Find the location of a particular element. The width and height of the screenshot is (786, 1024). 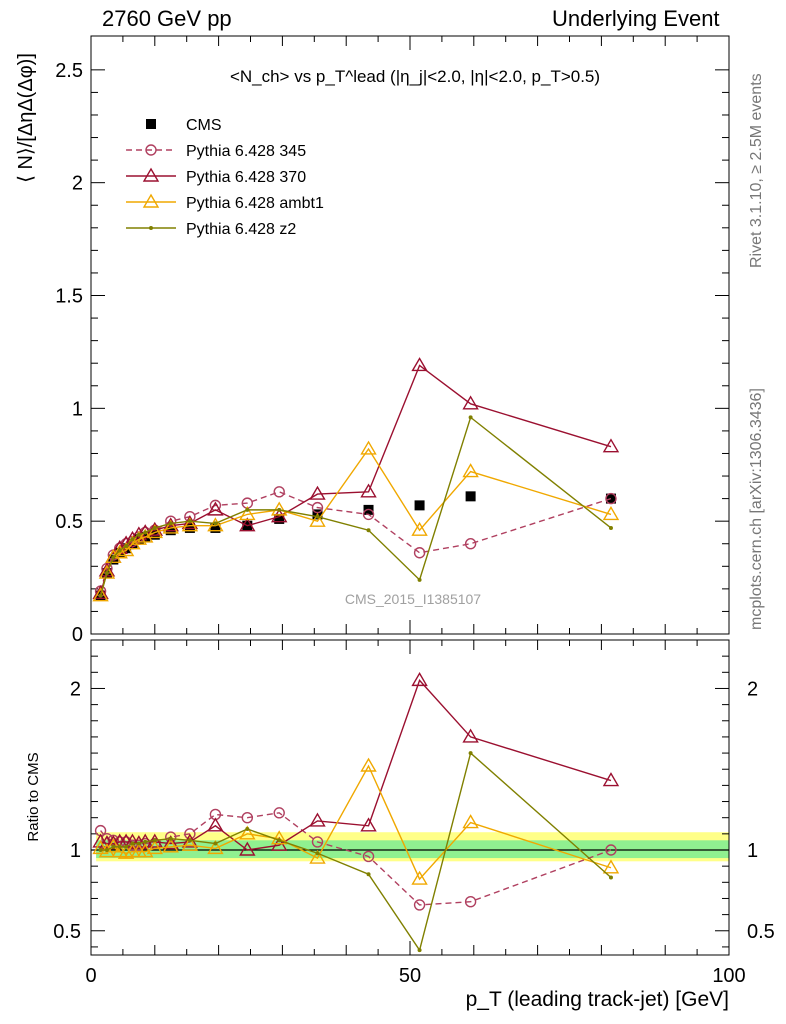

y-tick-label-top-1: 1 is located at coordinates (77, 409).